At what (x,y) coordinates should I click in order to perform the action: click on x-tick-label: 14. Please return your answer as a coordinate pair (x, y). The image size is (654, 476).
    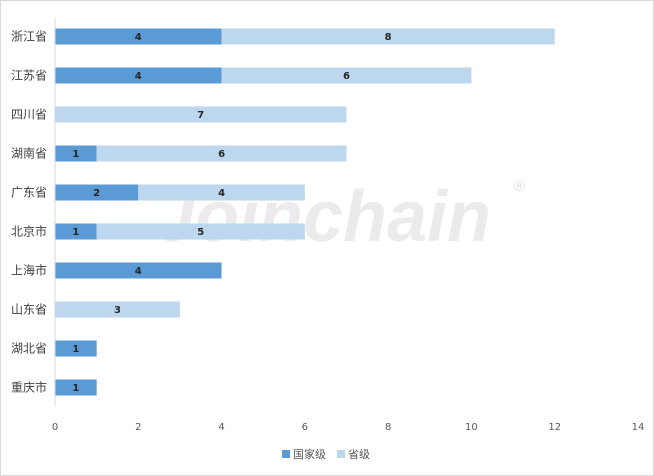
    Looking at the image, I should click on (638, 427).